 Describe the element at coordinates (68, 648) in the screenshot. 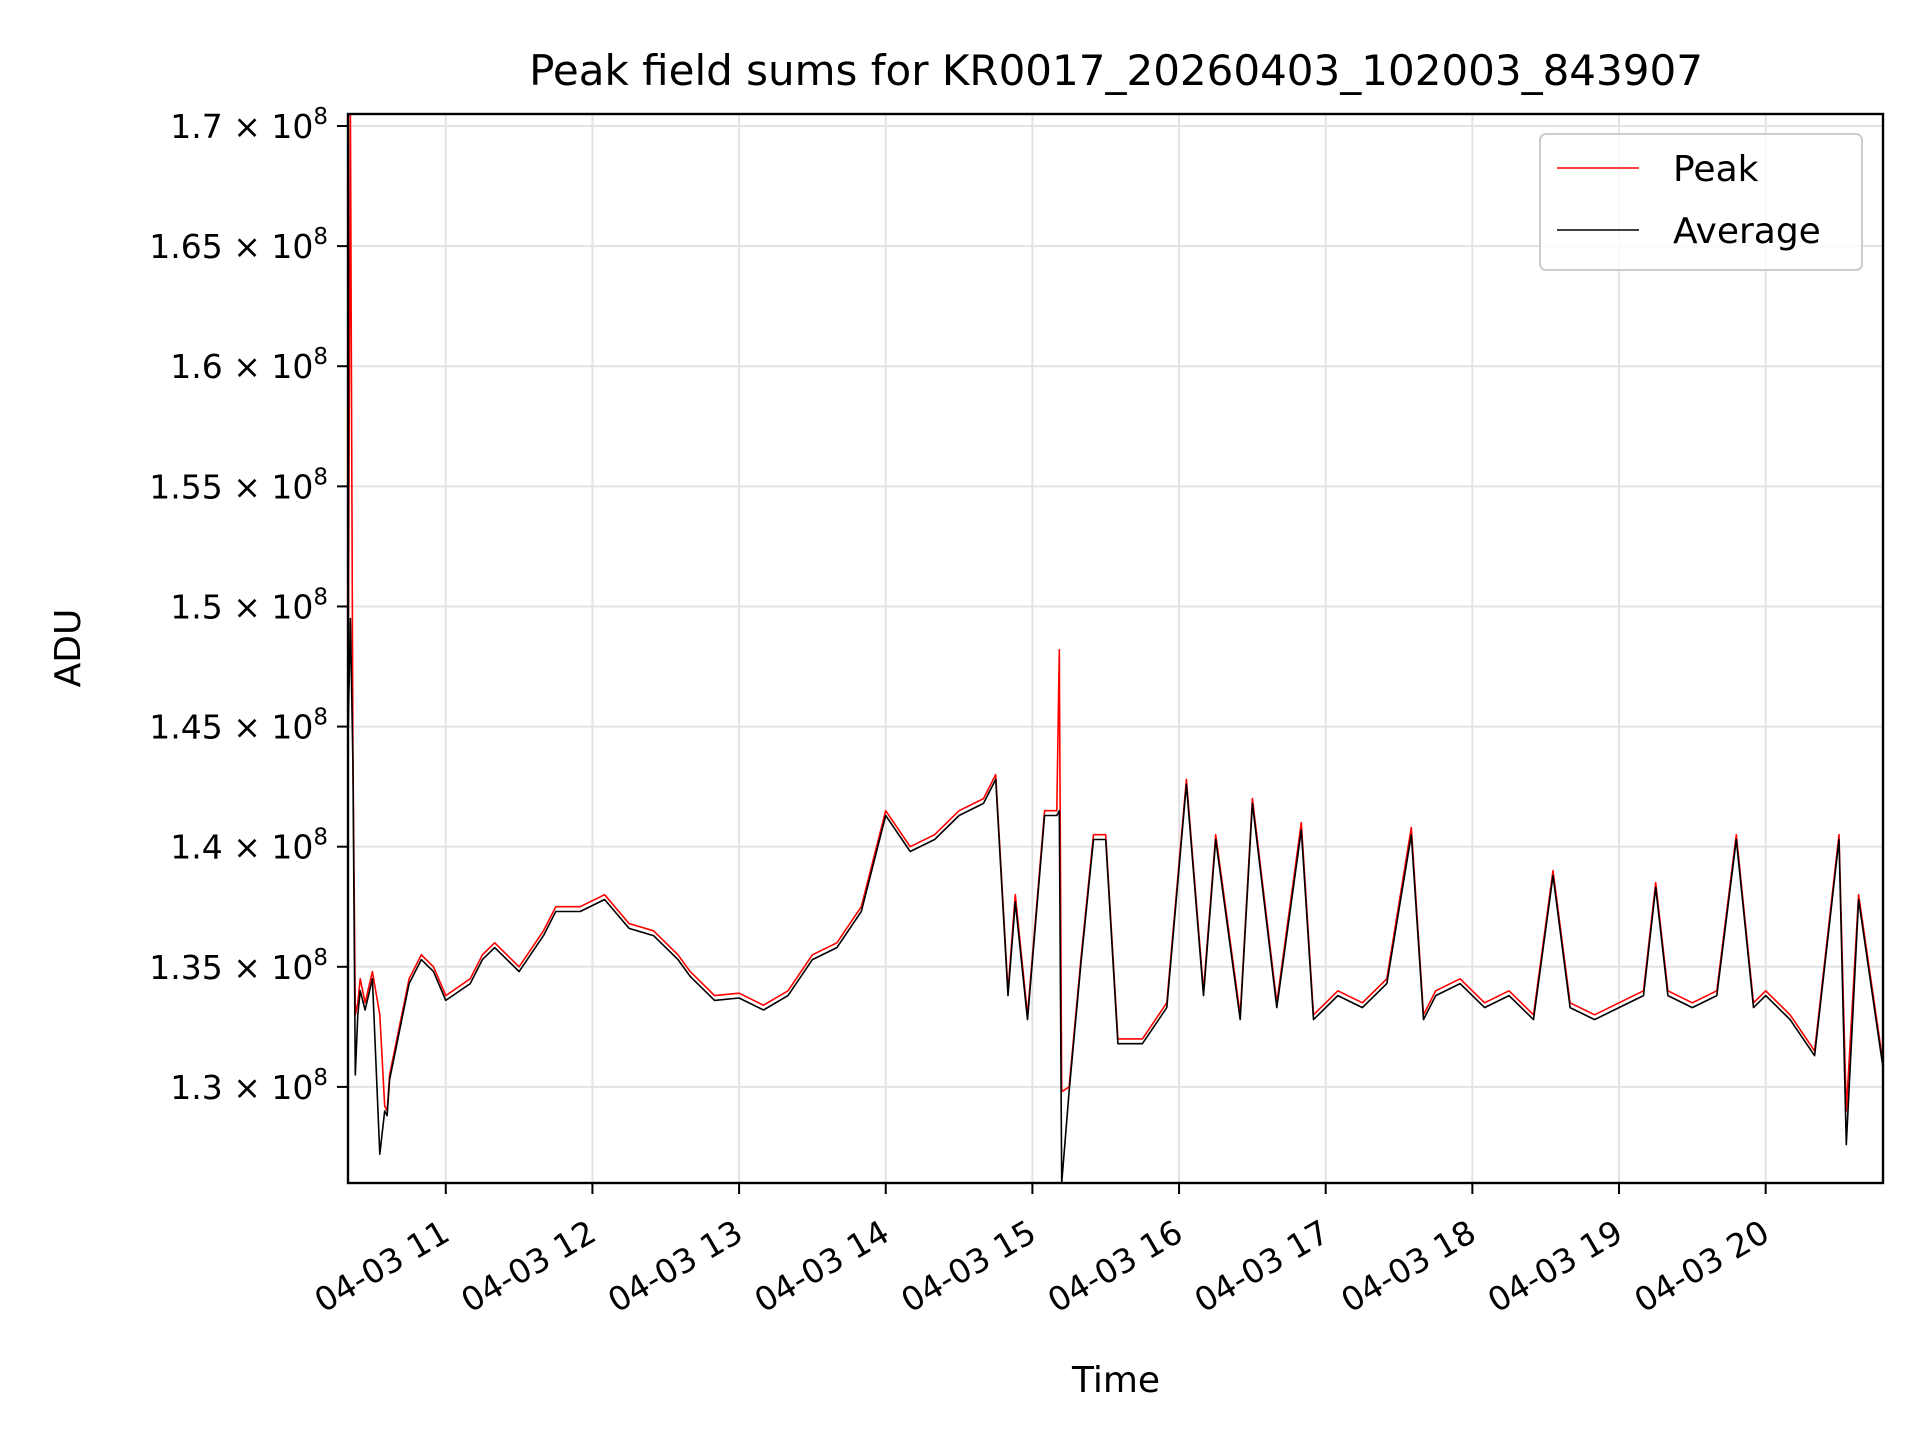

I see `y-axis-label: ADU` at that location.